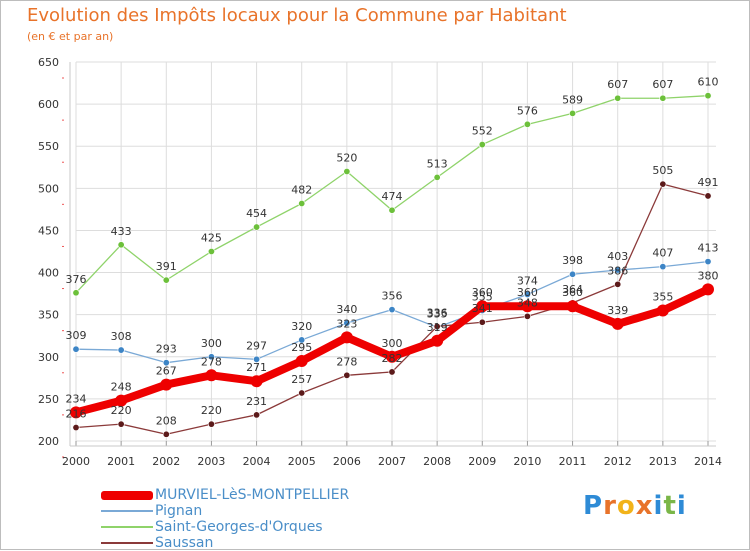 The width and height of the screenshot is (750, 551). What do you see at coordinates (437, 312) in the screenshot?
I see `data-label: 336` at bounding box center [437, 312].